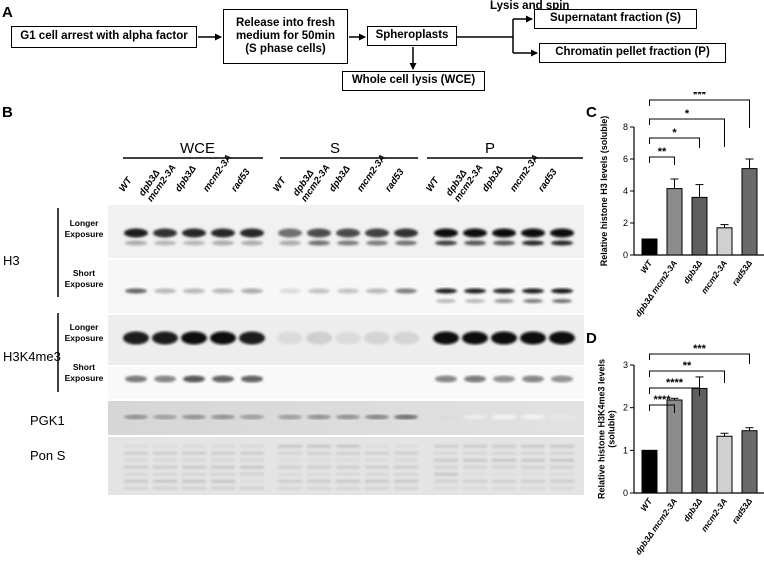  I want to click on panel-b-letter: B, so click(7, 112).